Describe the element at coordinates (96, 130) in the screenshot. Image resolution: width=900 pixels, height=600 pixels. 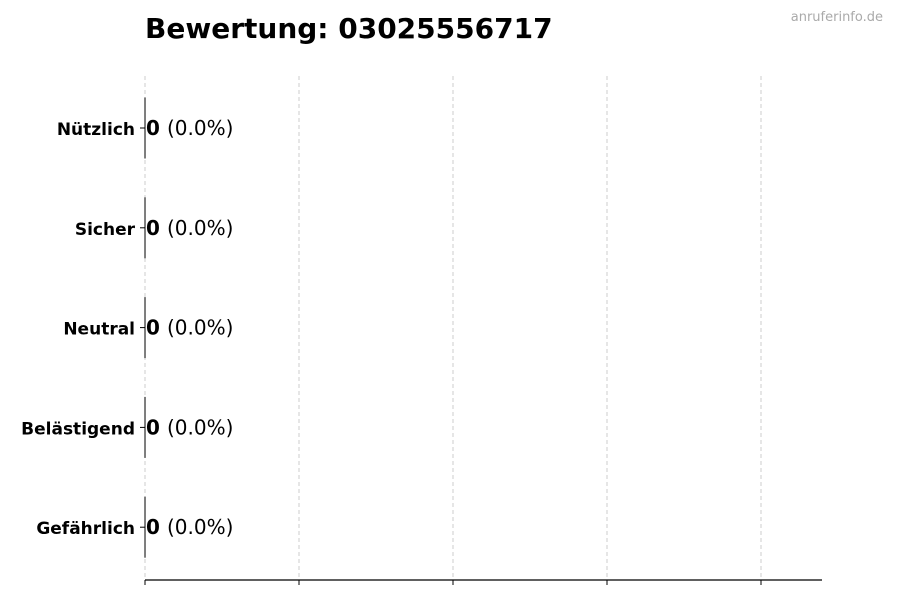
I see `category-label: Nützlich` at that location.